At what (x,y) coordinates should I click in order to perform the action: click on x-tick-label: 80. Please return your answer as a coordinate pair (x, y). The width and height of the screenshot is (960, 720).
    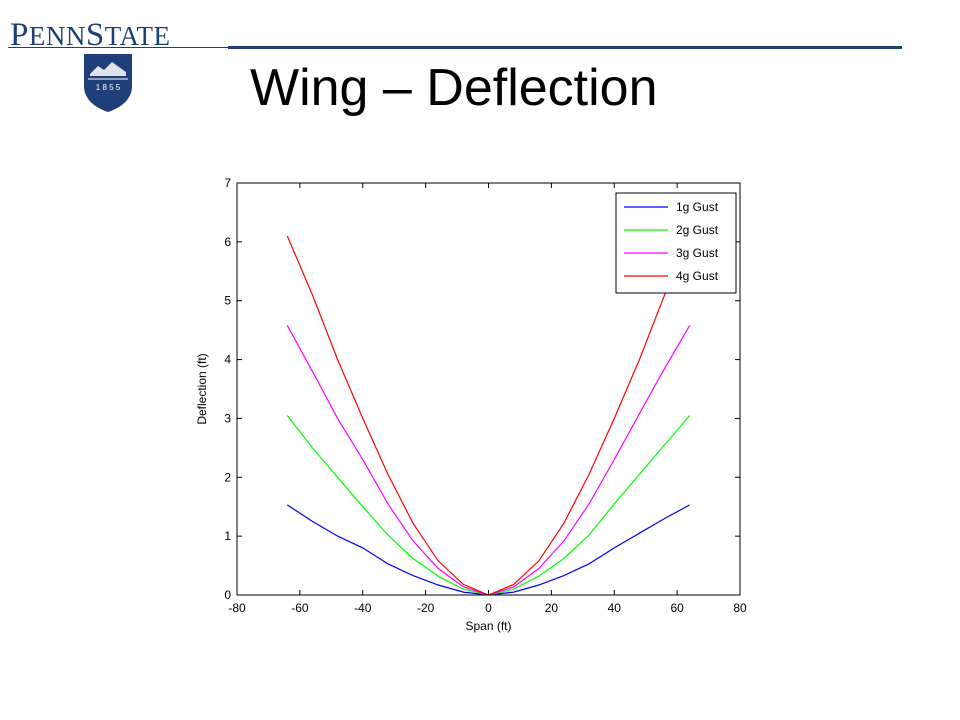
    Looking at the image, I should click on (740, 608).